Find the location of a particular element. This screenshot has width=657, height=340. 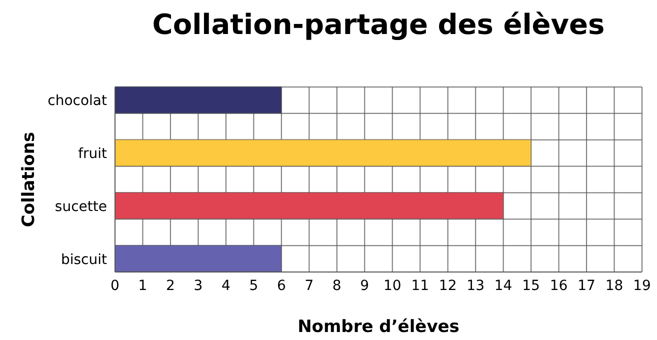

x-tick-label: 17 is located at coordinates (587, 286).